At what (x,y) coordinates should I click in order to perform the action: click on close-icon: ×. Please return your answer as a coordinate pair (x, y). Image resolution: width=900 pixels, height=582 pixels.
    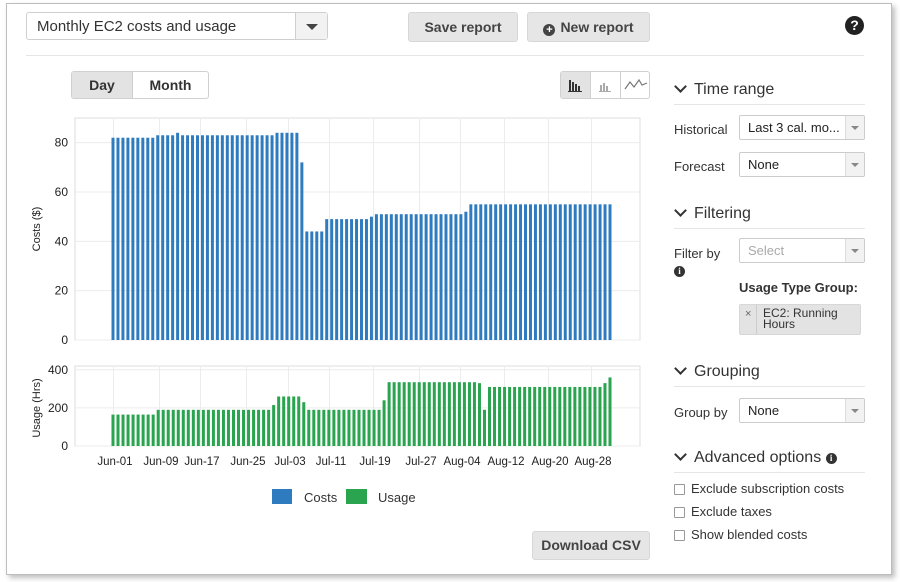
    Looking at the image, I should click on (748, 314).